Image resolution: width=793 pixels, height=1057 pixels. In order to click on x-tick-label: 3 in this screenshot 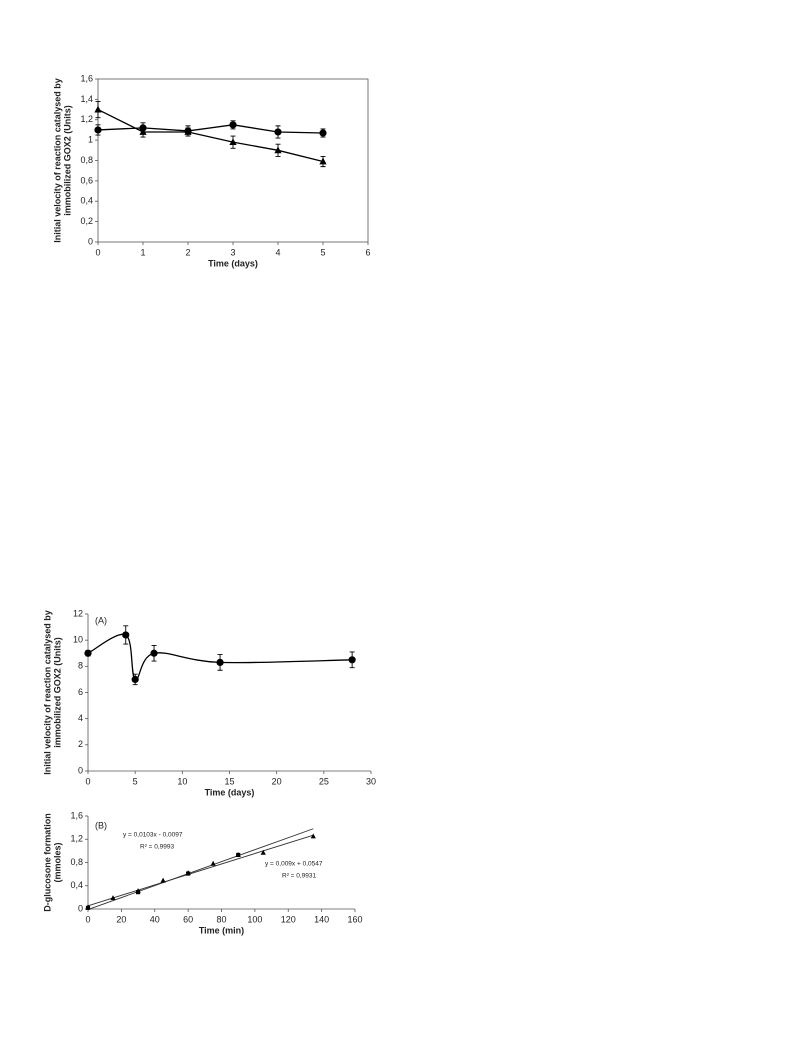, I will do `click(232, 252)`.